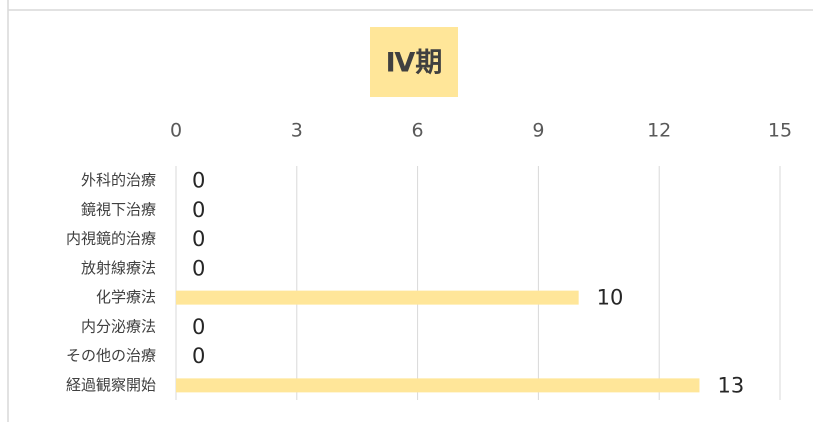 This screenshot has width=813, height=422. I want to click on y-tick-label: 外科的治療, so click(118, 180).